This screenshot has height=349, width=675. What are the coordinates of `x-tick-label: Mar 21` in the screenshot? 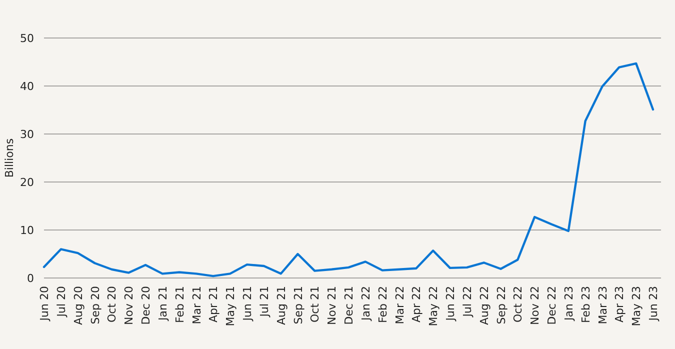 It's located at (197, 305).